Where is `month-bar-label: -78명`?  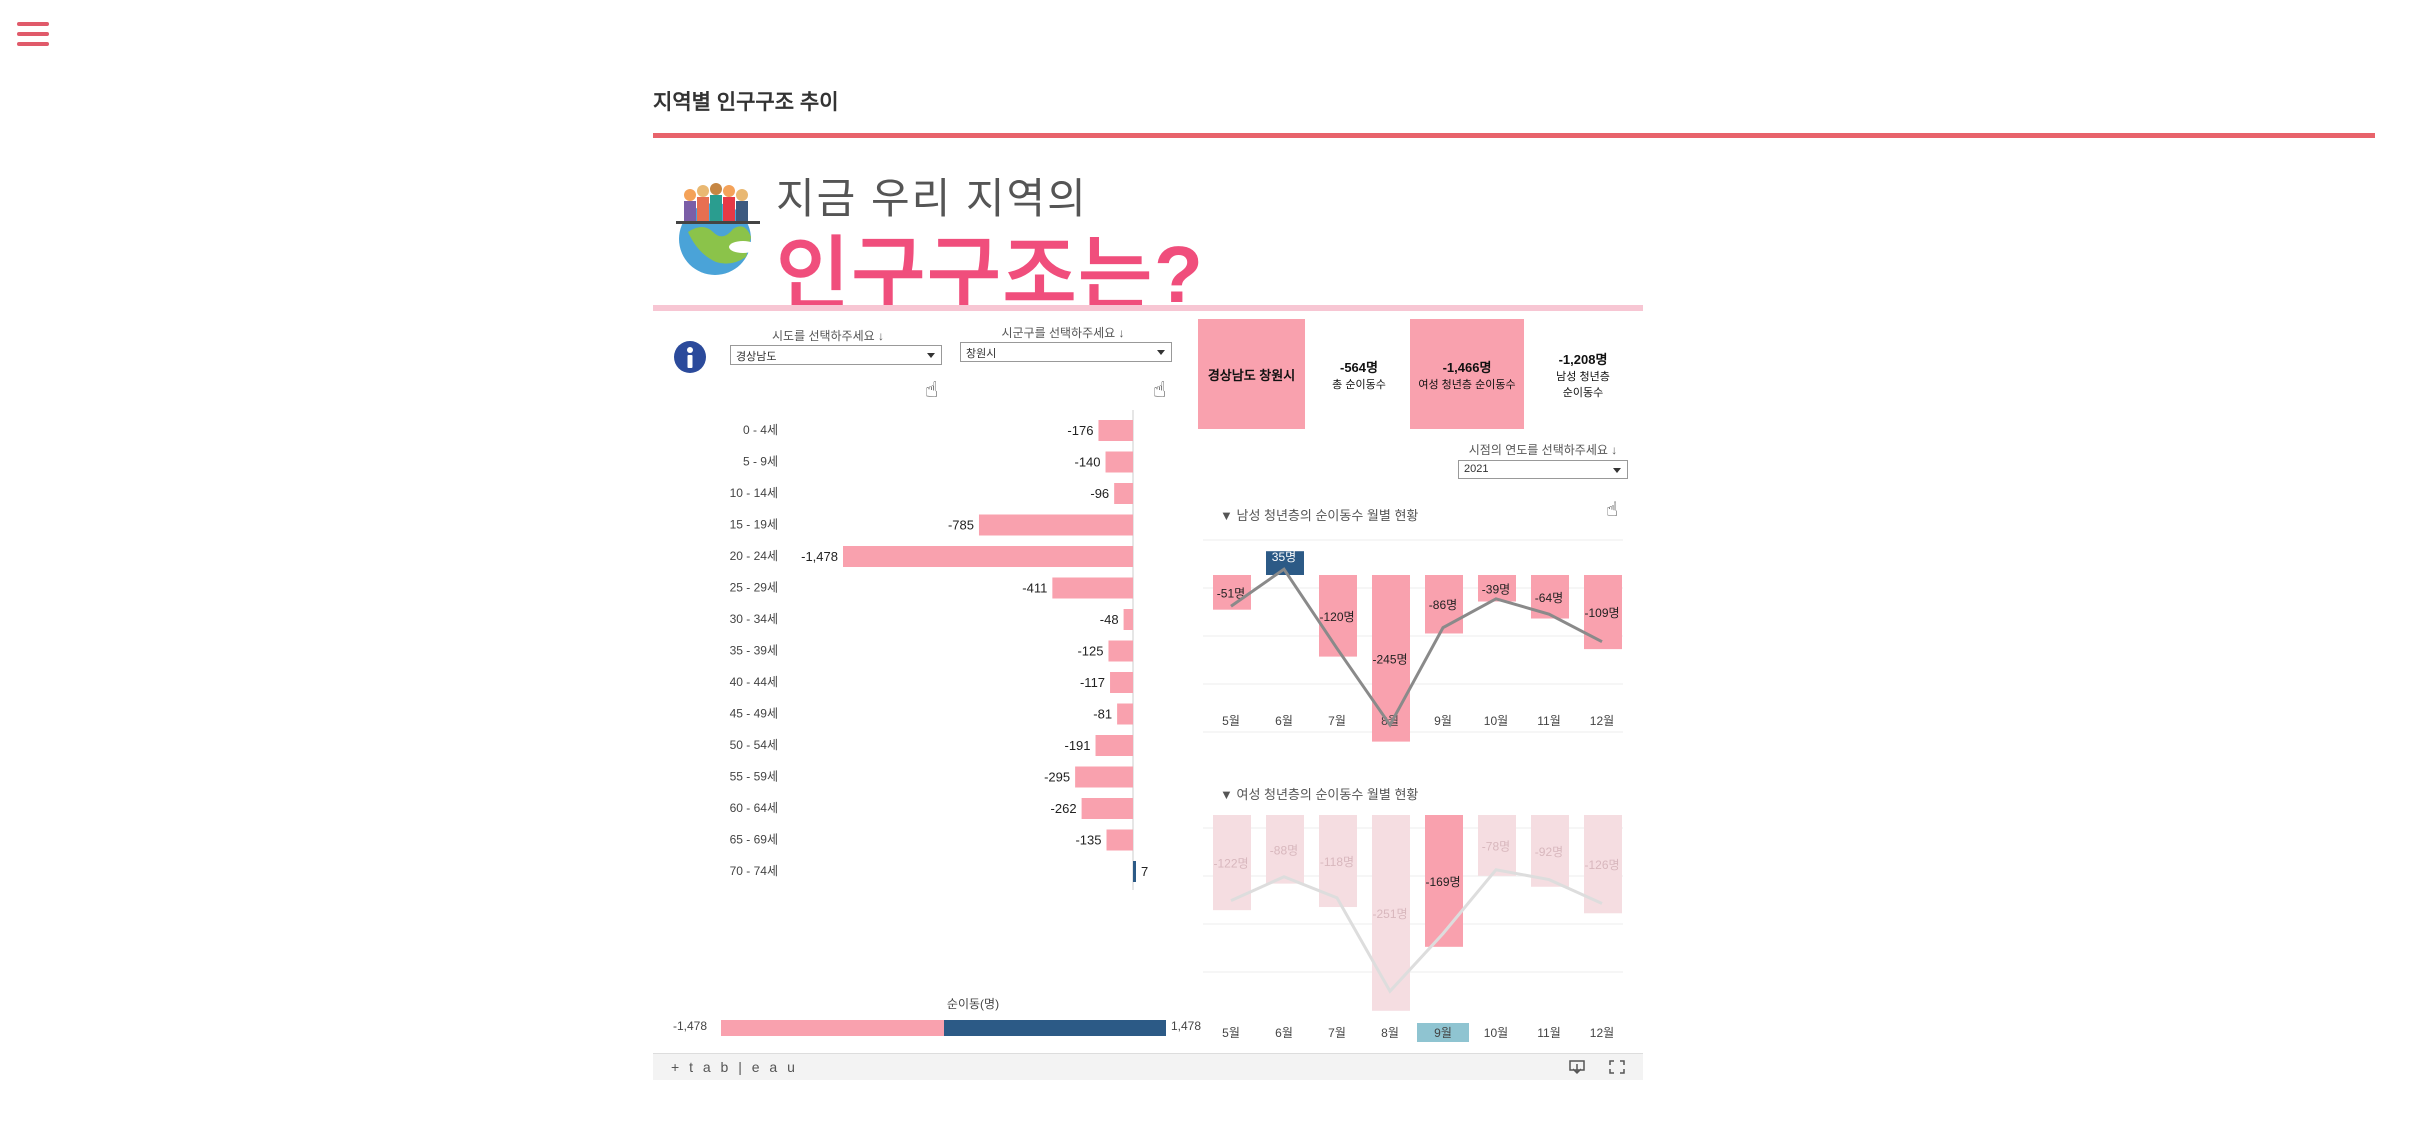 month-bar-label: -78명 is located at coordinates (1496, 846).